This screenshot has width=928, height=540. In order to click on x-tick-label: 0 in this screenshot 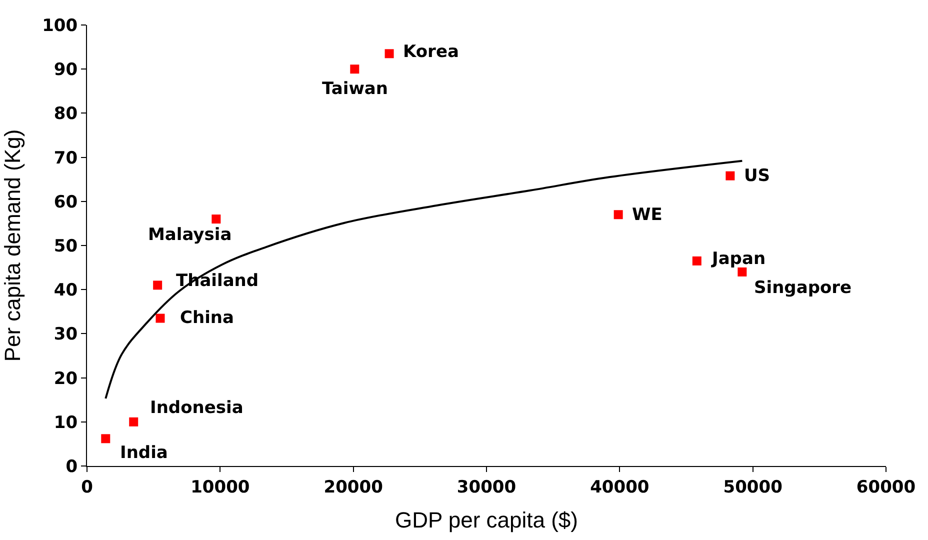, I will do `click(87, 487)`.